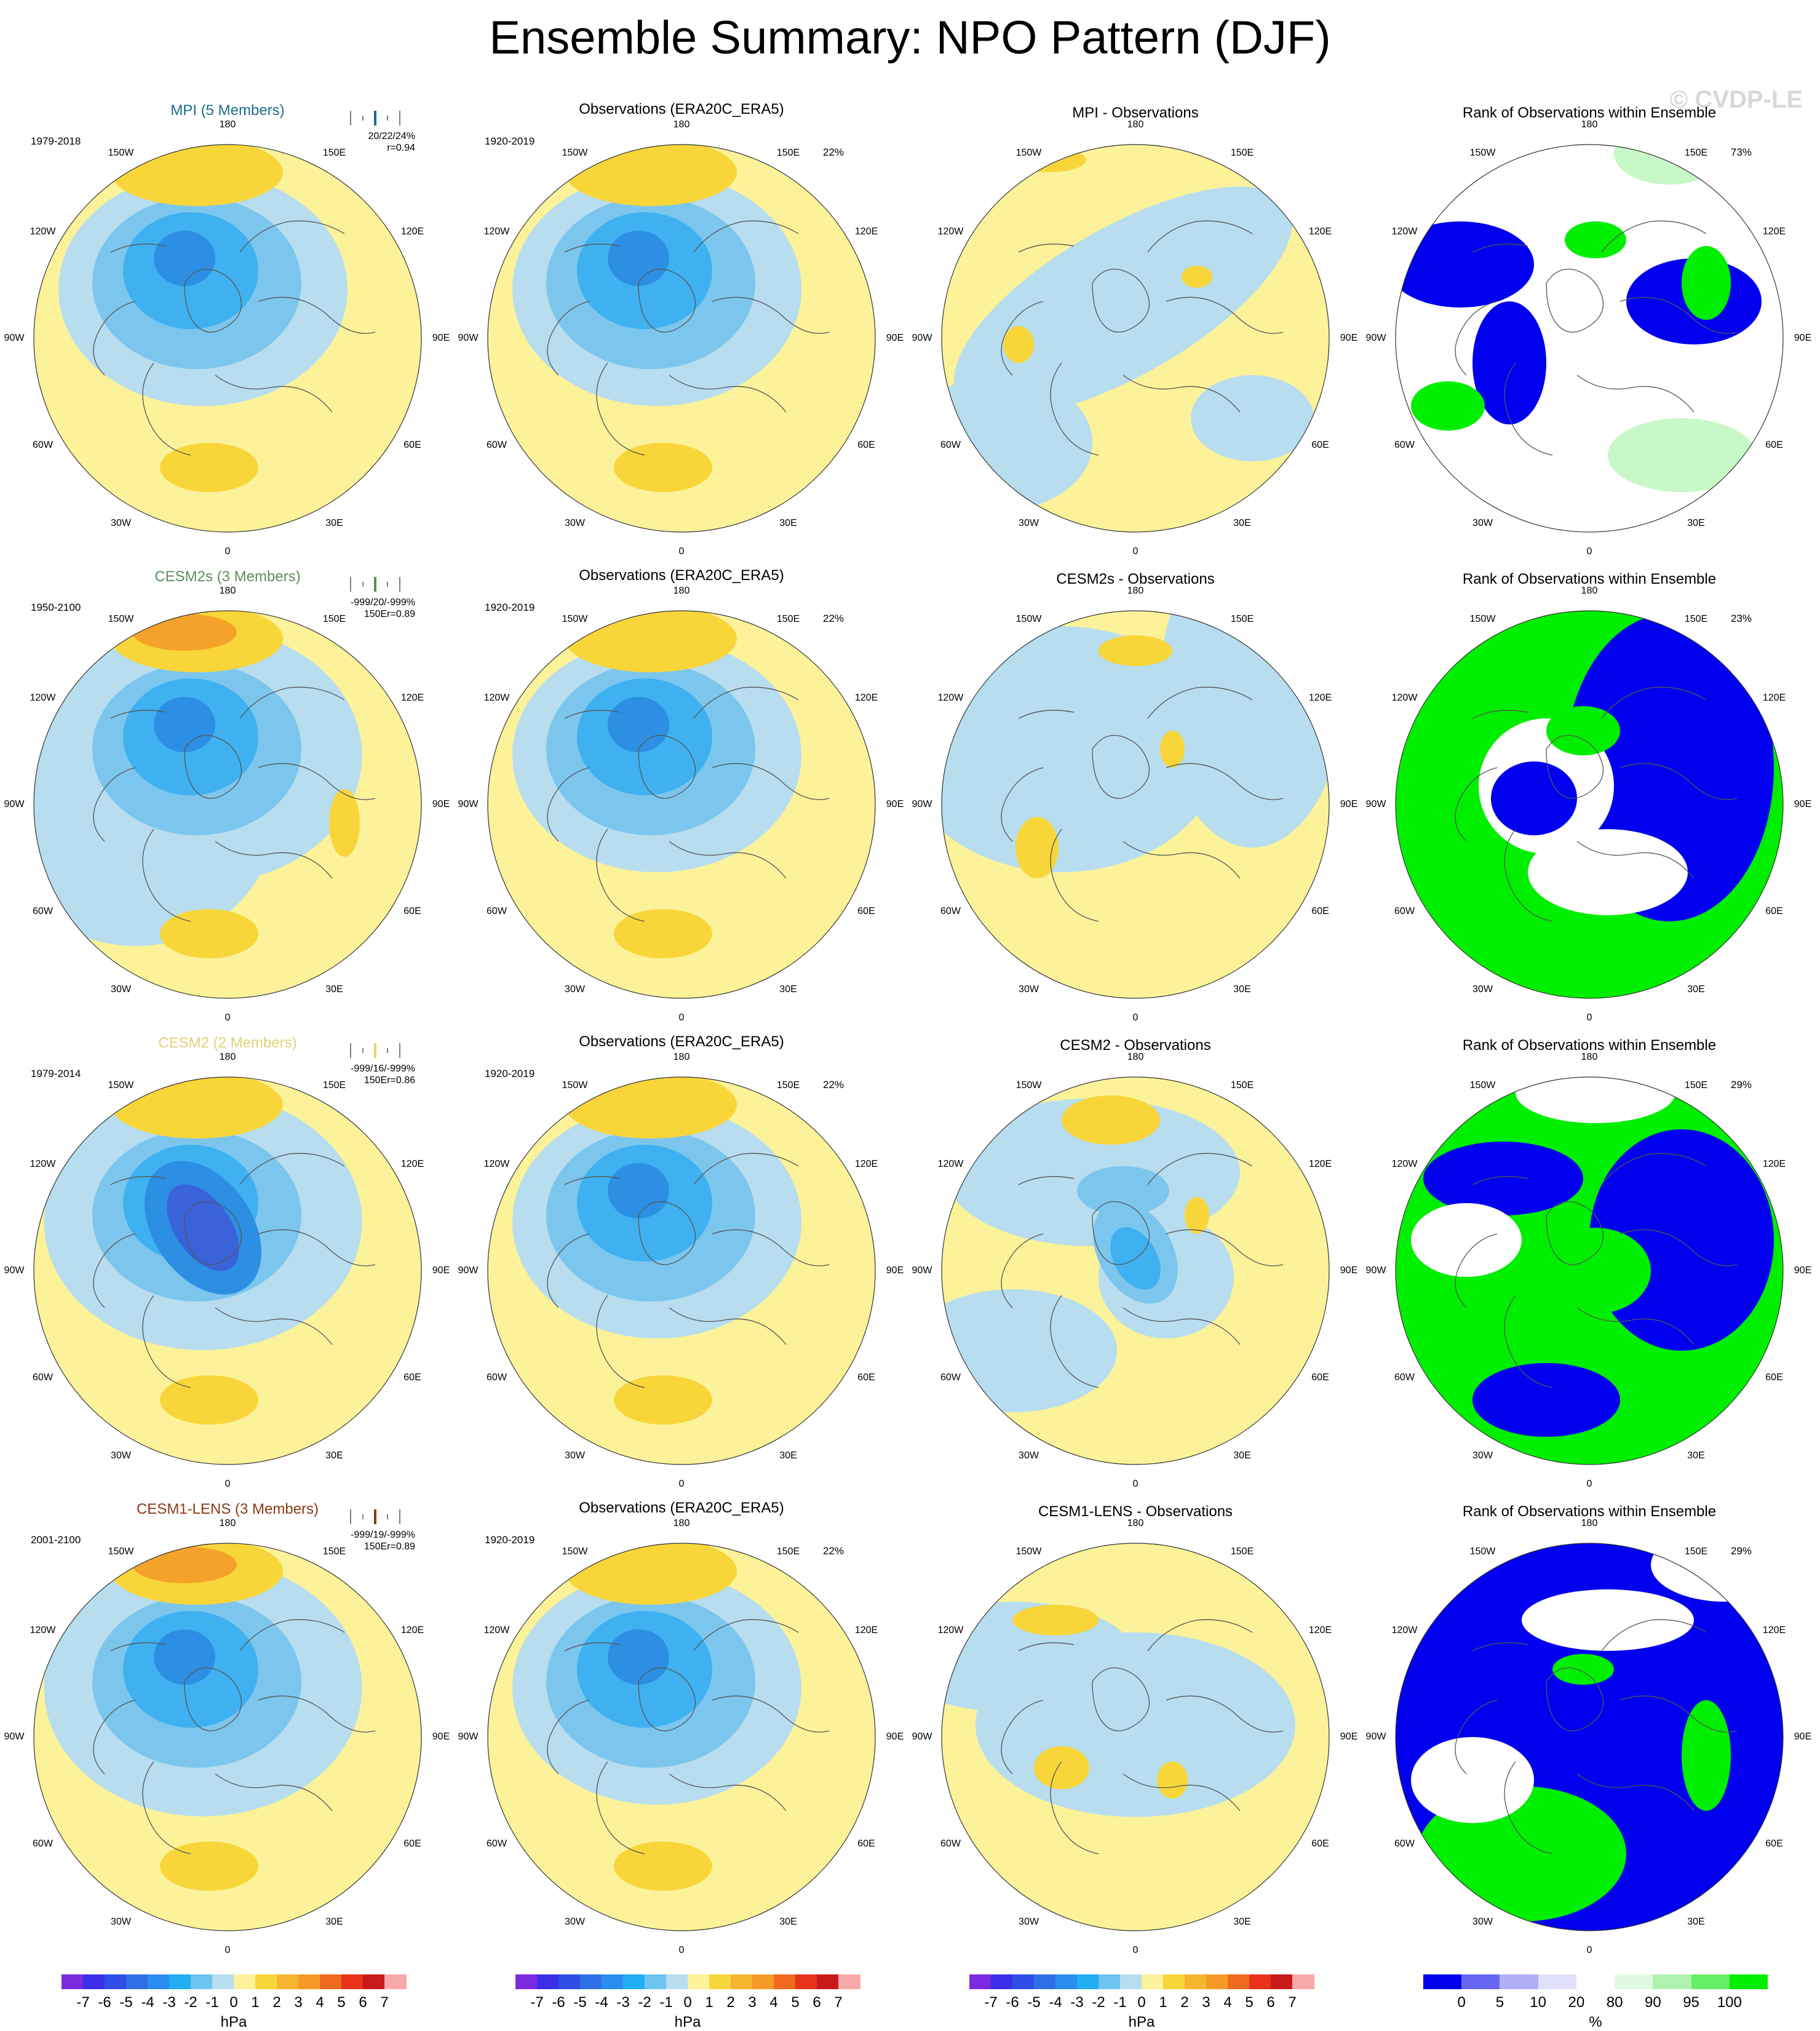  Describe the element at coordinates (383, 1068) in the screenshot. I see `pct-range: -999/16/-999%` at that location.